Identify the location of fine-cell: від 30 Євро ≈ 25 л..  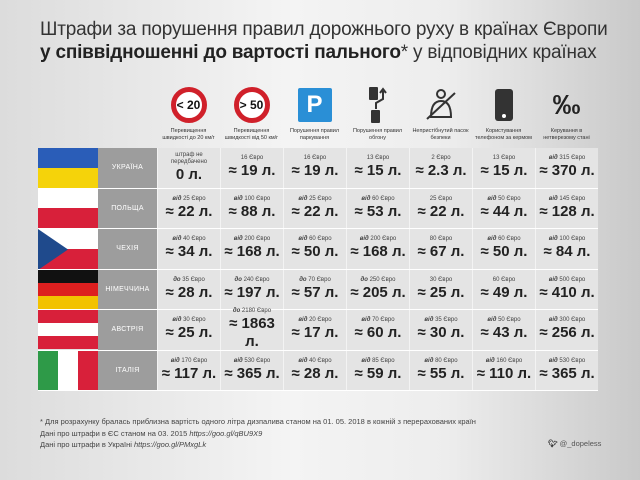
(188, 330).